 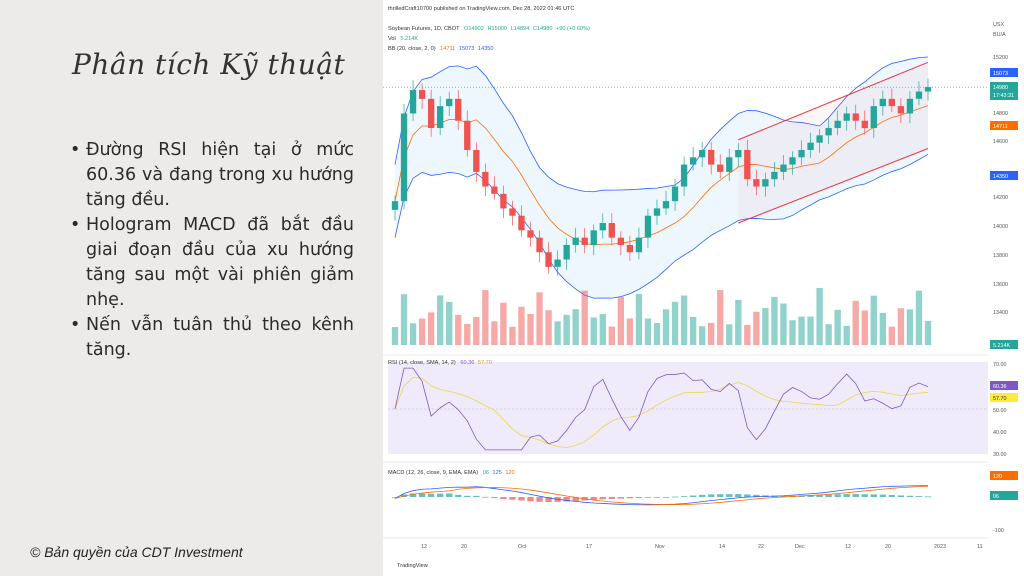 I want to click on price-tick: 14200, so click(x=1000, y=198).